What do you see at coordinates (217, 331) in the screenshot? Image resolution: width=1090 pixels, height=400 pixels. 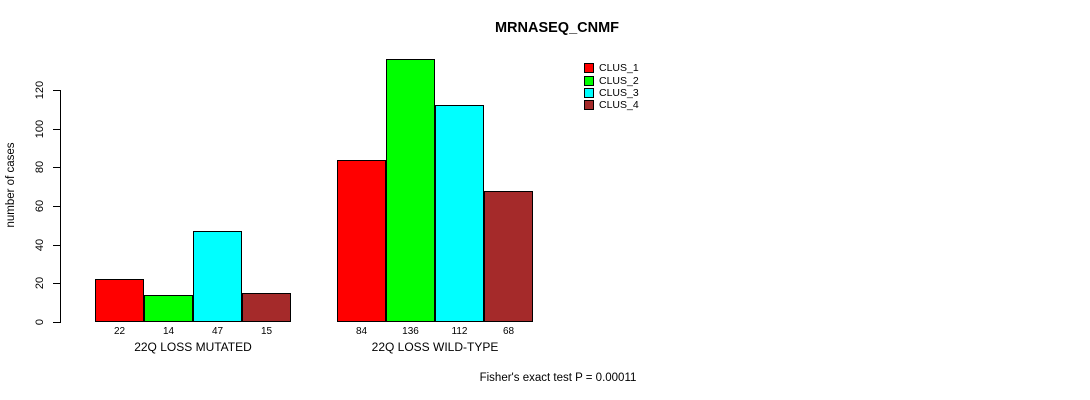 I see `bar-value-label: 47` at bounding box center [217, 331].